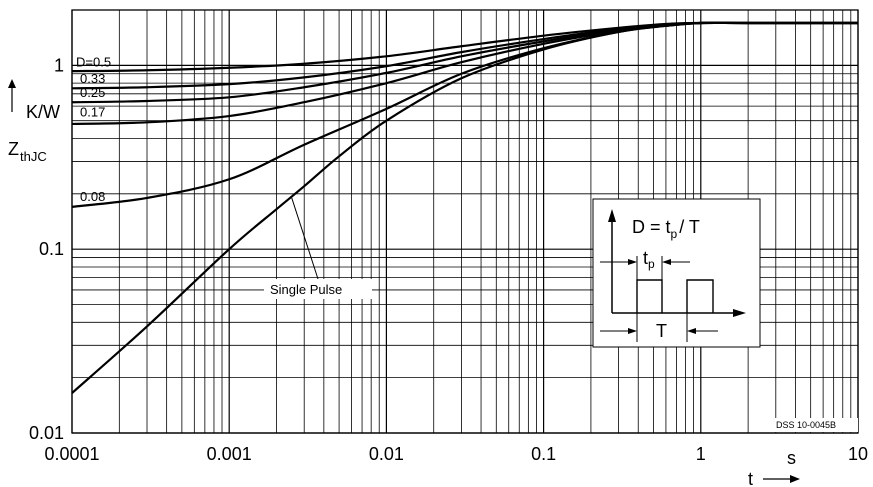  Describe the element at coordinates (12, 83) in the screenshot. I see `y-axis-arrow-head` at that location.